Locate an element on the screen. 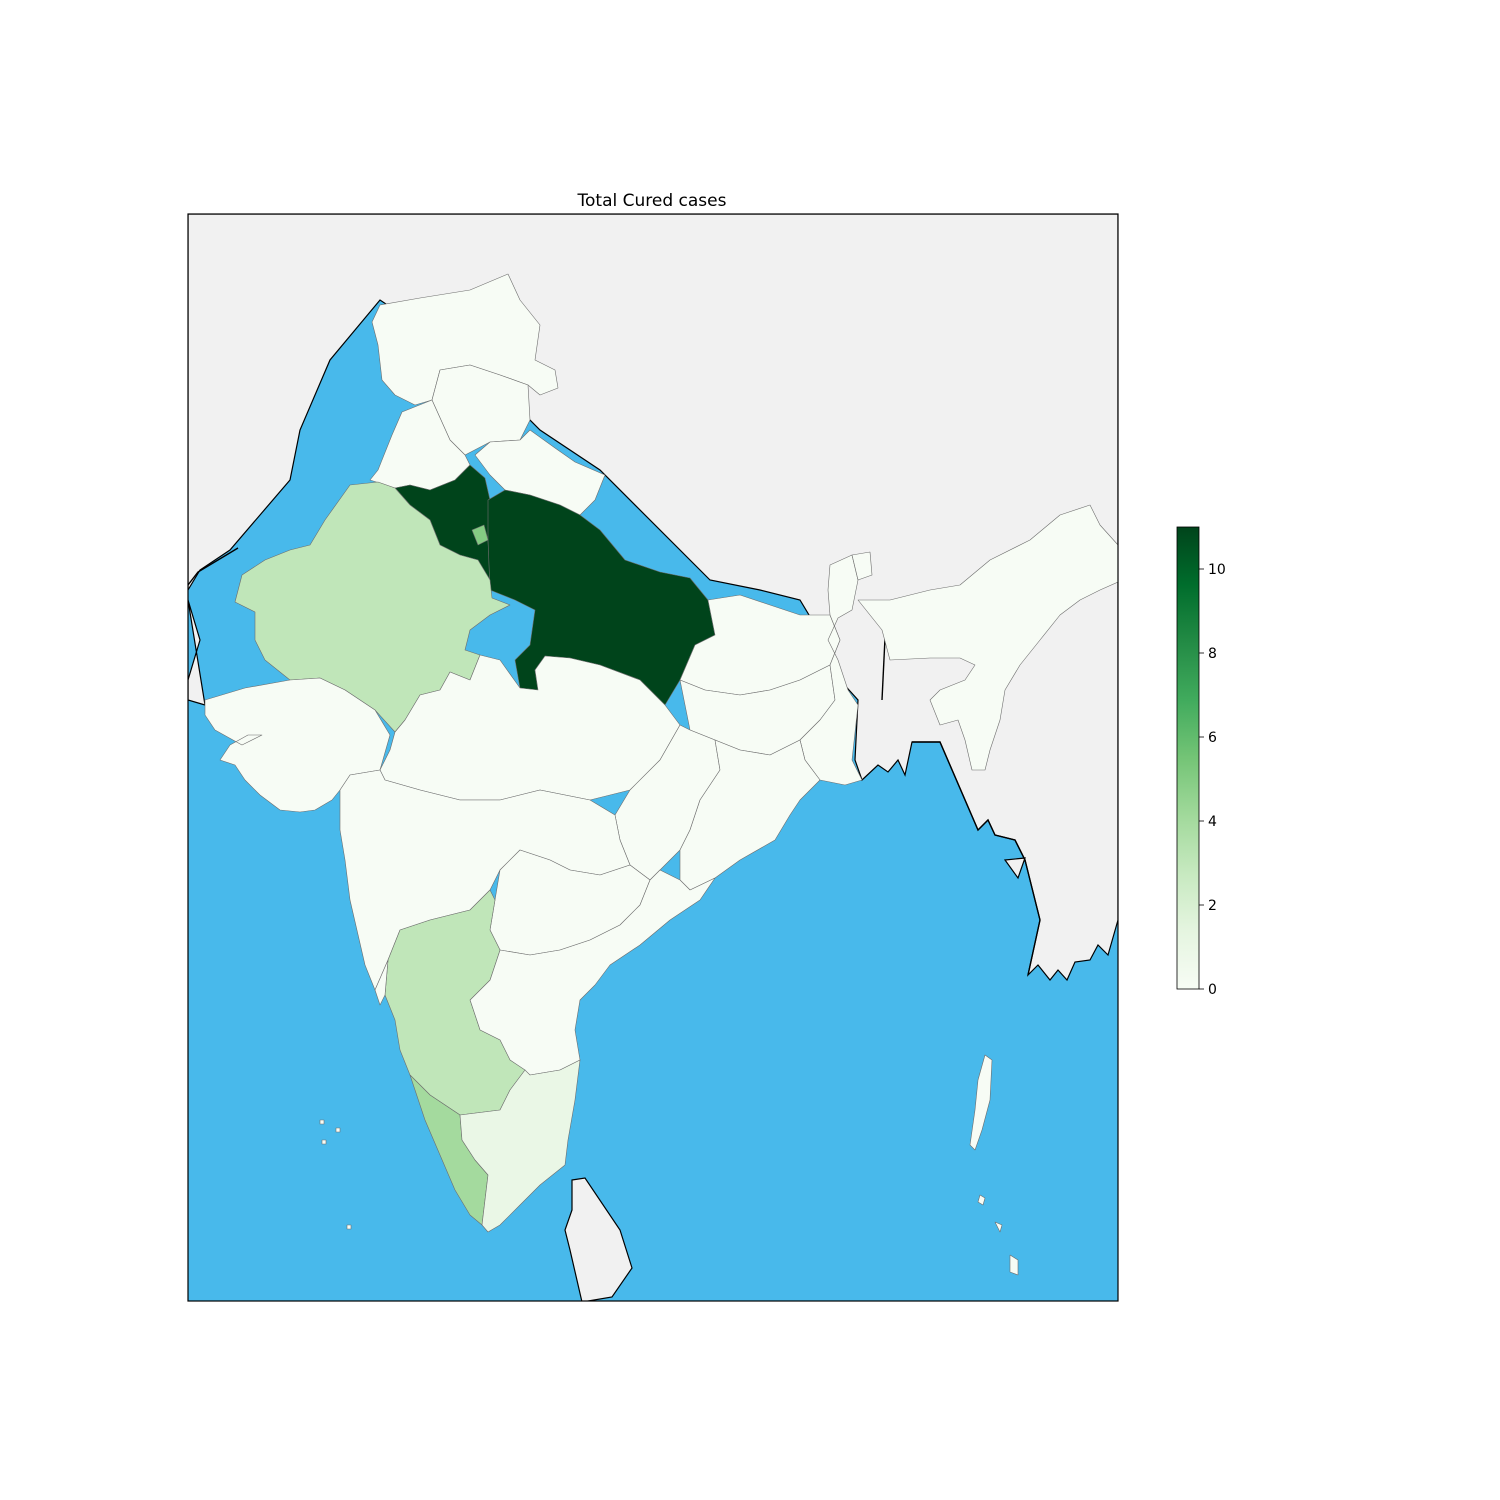 This screenshot has height=1500, width=1500. region-gujarat is located at coordinates (297, 745).